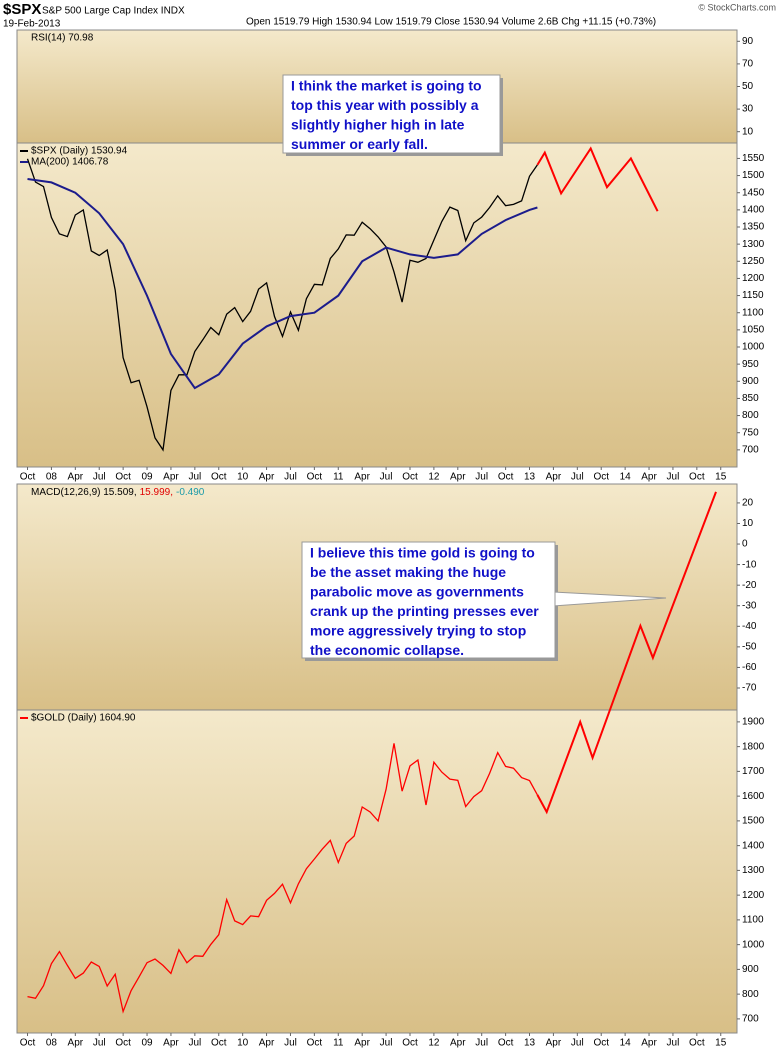 The width and height of the screenshot is (780, 1057). I want to click on annotation-line: crank up the printing presses ever, so click(424, 611).